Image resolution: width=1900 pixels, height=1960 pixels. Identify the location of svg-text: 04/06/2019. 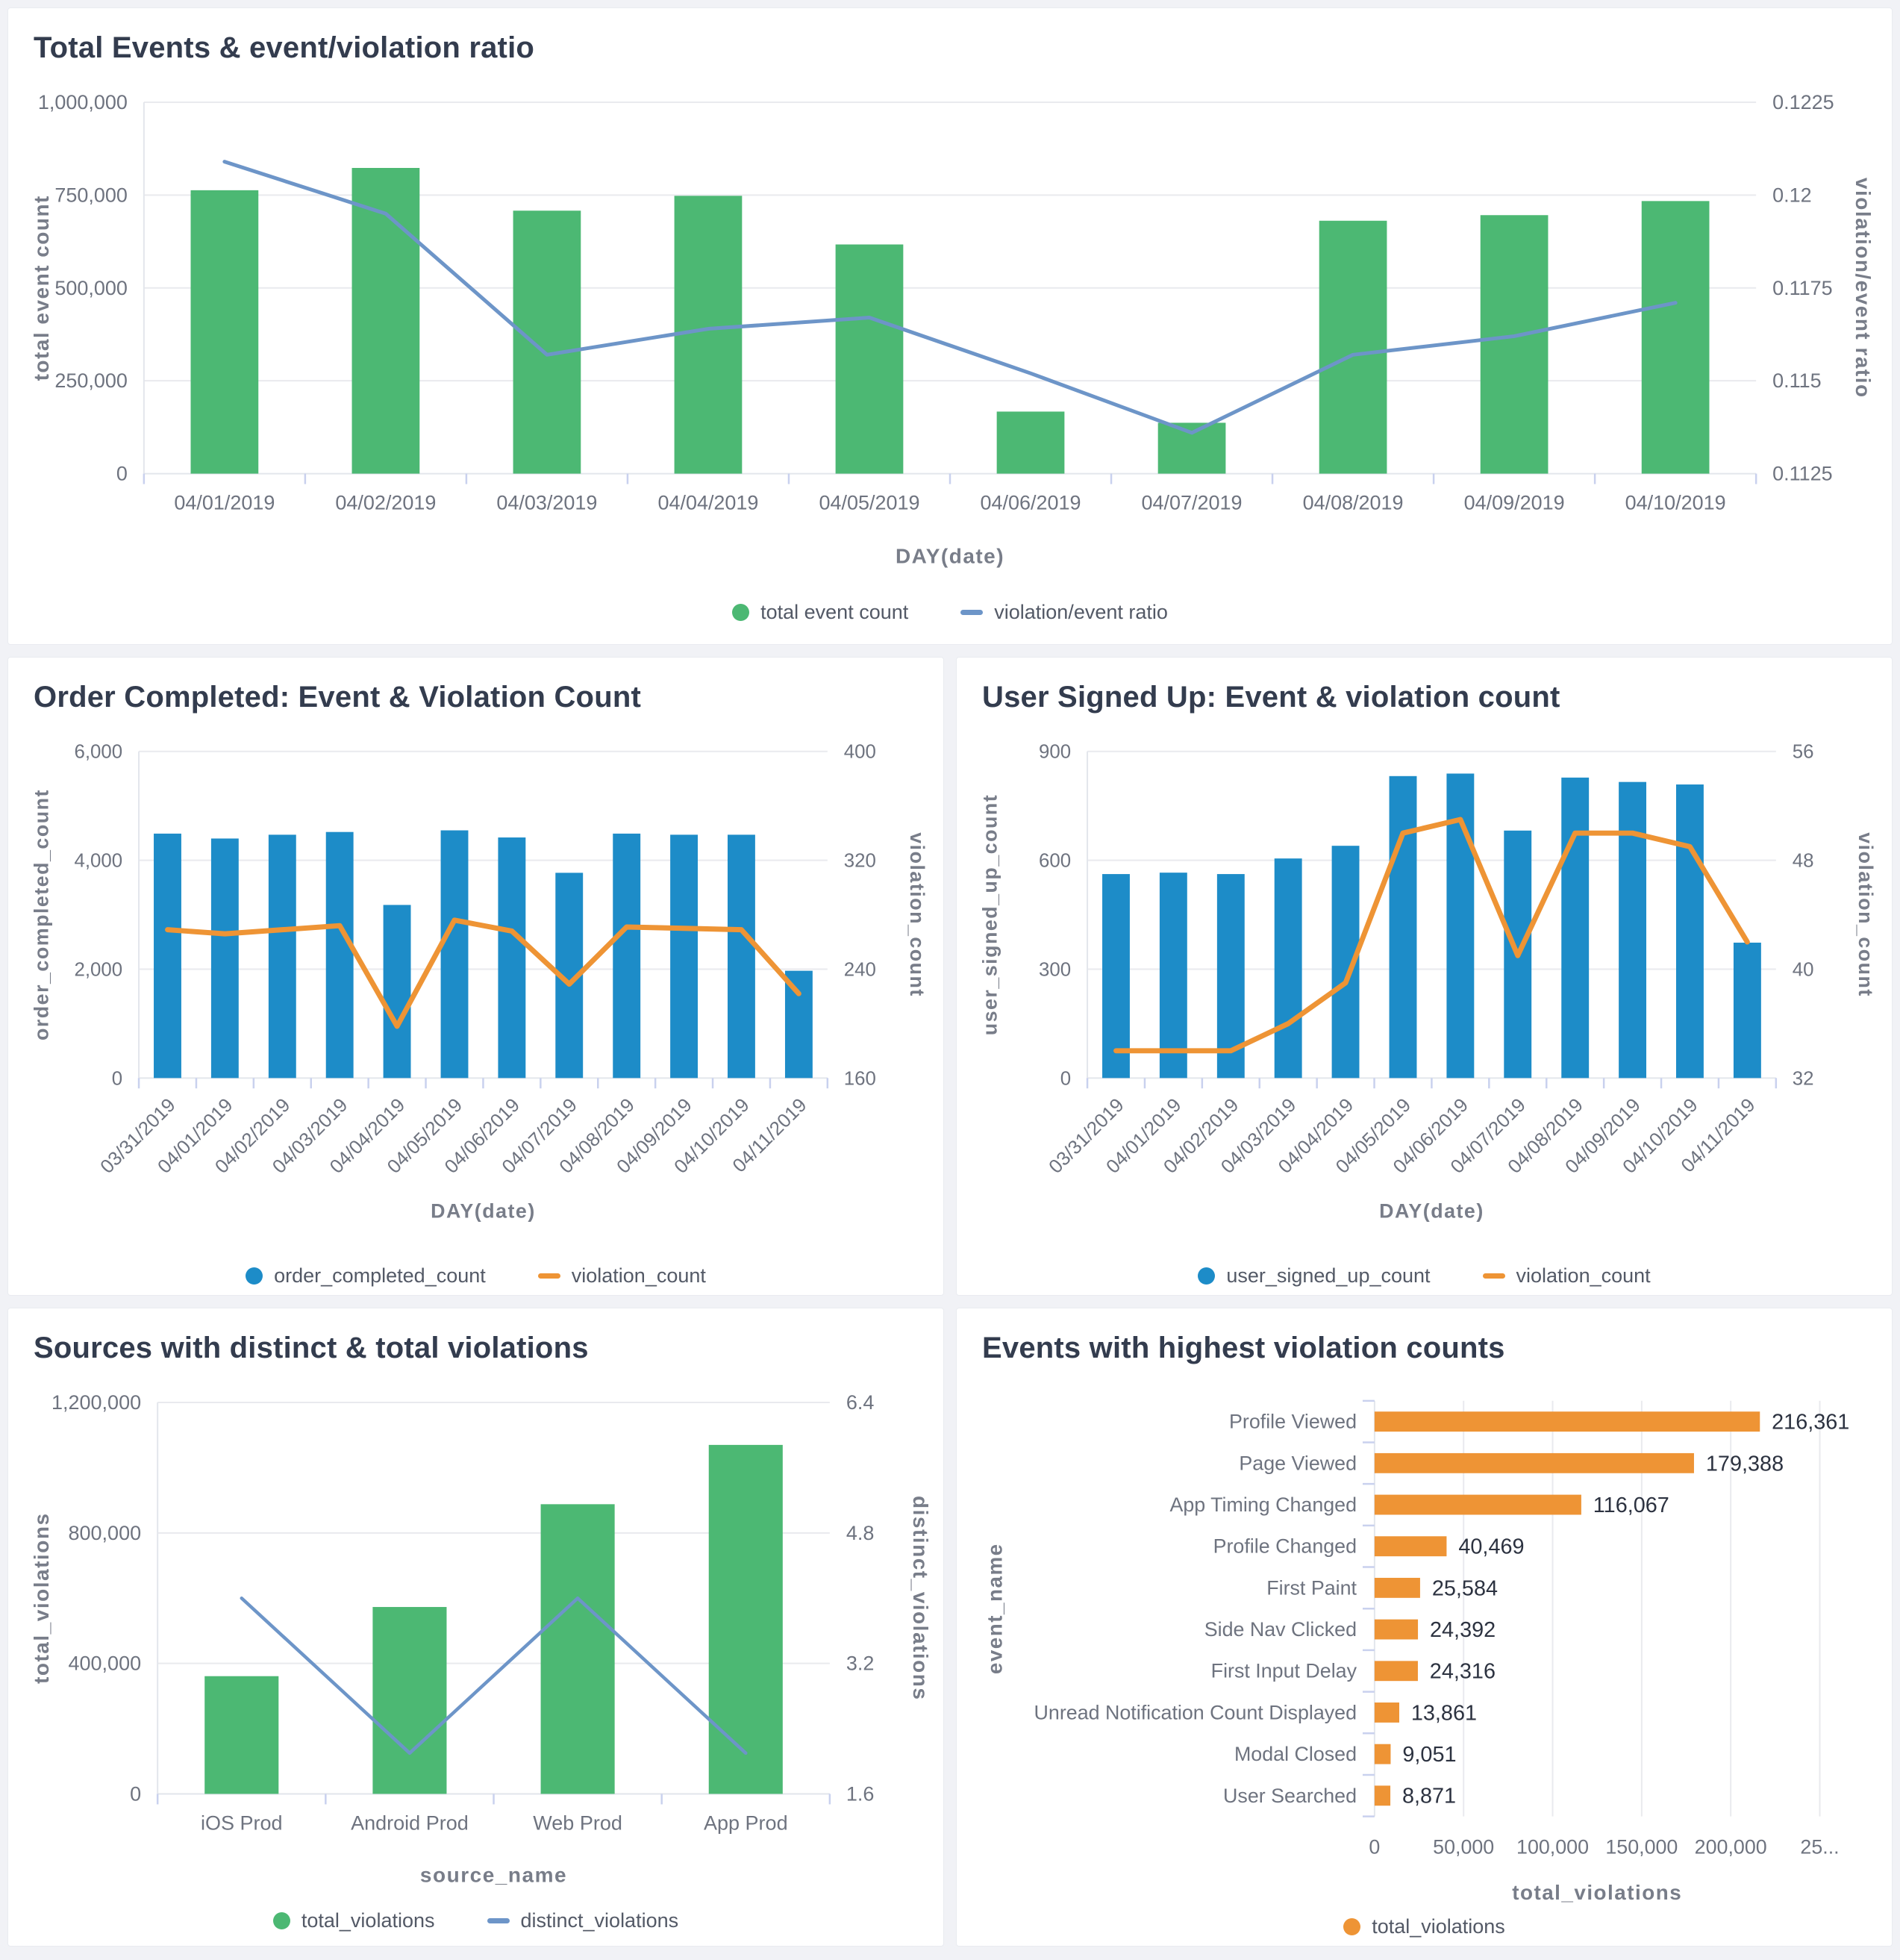
(1031, 503).